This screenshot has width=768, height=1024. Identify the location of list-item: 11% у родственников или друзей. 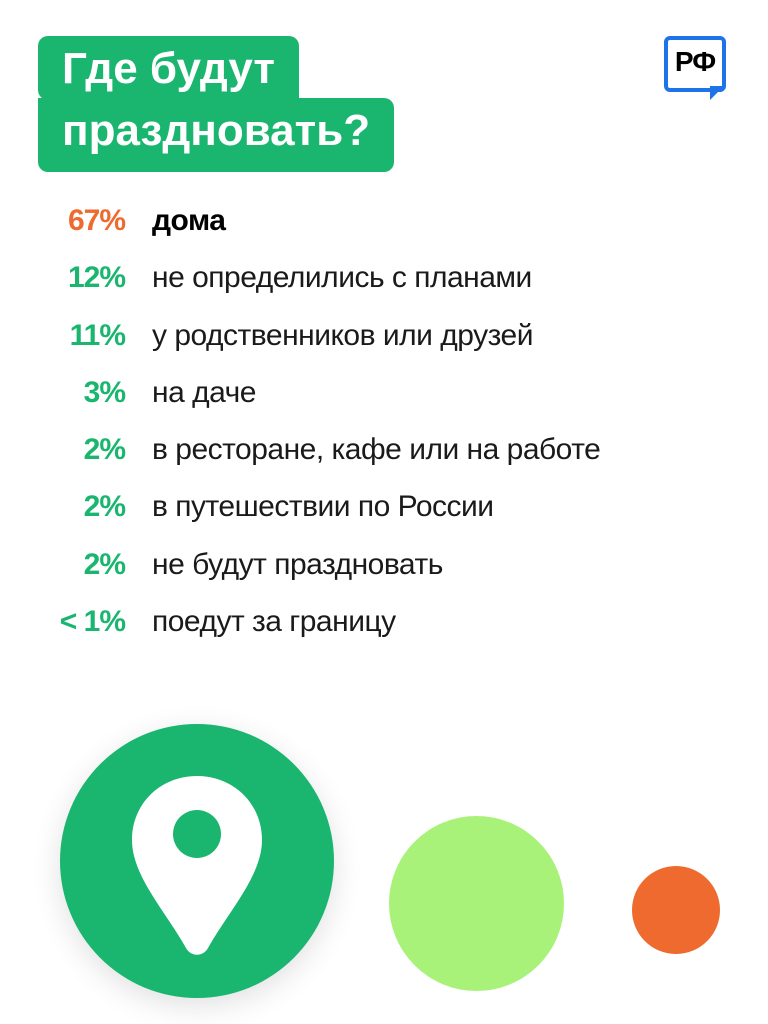
(390, 339).